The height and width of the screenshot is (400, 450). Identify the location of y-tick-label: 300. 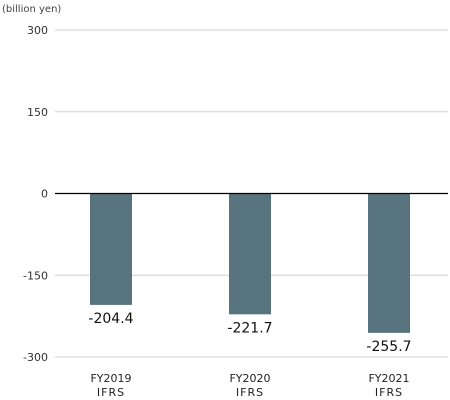
(37, 30).